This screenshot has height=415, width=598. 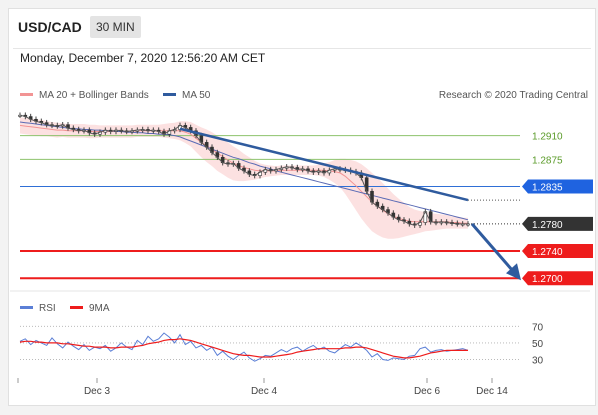 I want to click on timeframe-badge: 30 MIN, so click(x=115, y=27).